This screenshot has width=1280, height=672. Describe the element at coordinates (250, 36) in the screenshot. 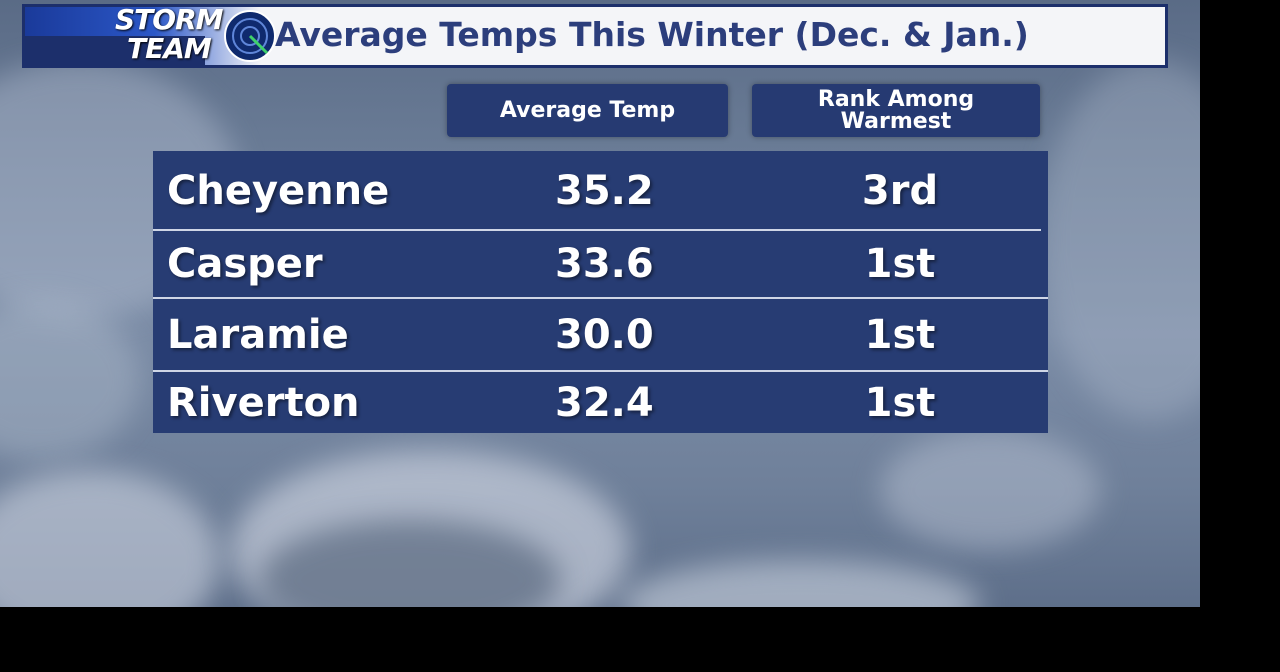

I see `radar-icon` at that location.